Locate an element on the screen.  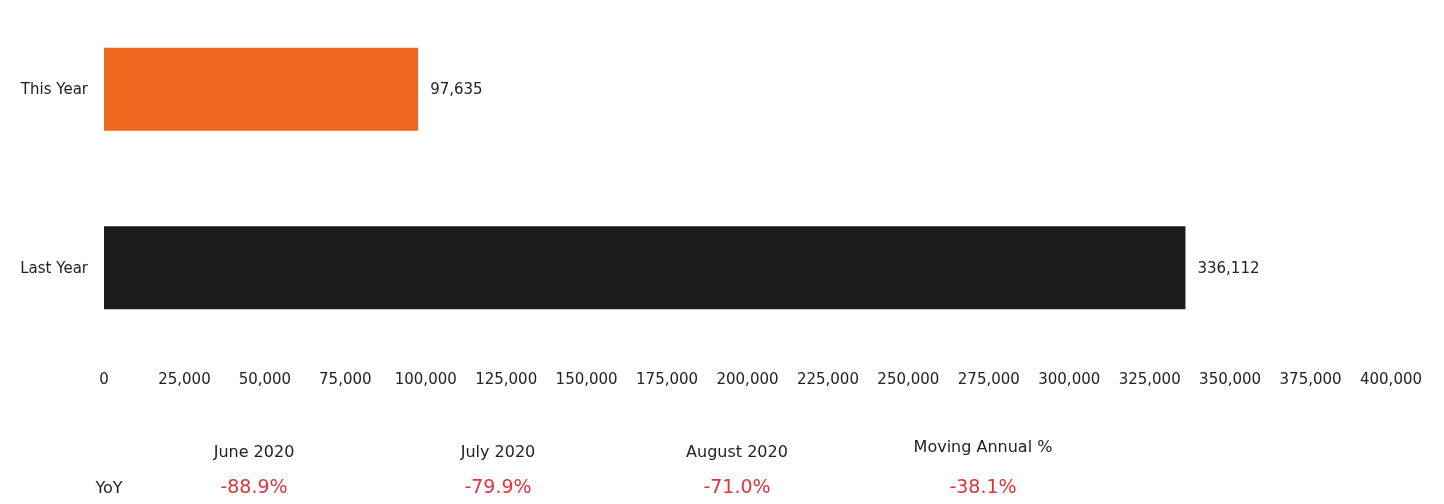
x-tick-label: 175,000 is located at coordinates (667, 378).